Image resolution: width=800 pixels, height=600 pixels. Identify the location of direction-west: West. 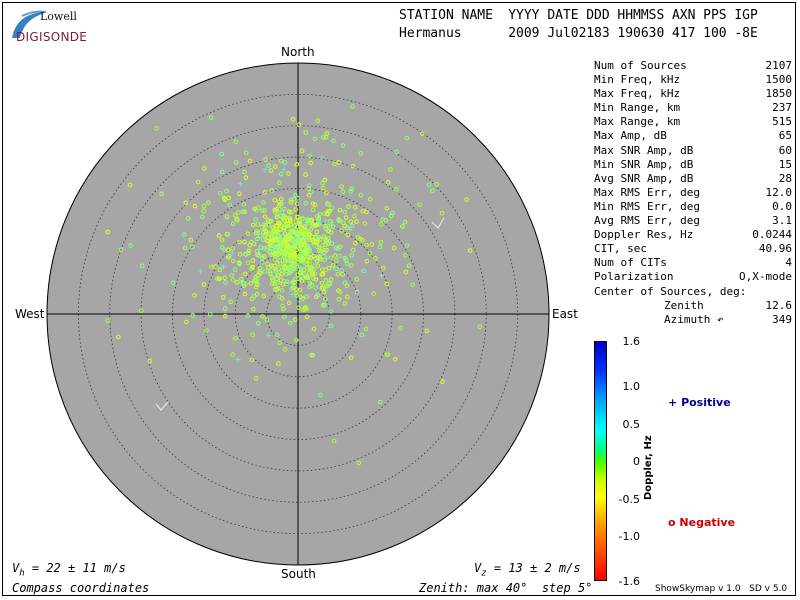
(30, 314).